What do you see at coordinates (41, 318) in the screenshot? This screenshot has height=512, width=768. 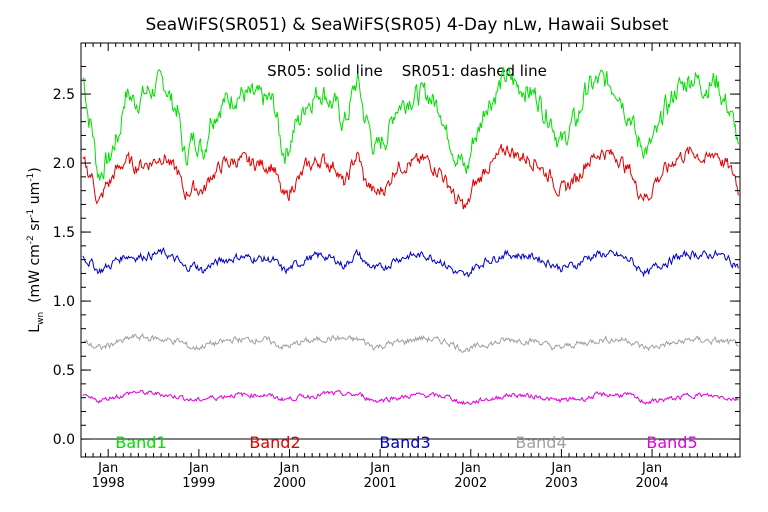 I see `y-axis-label-sub: wn` at bounding box center [41, 318].